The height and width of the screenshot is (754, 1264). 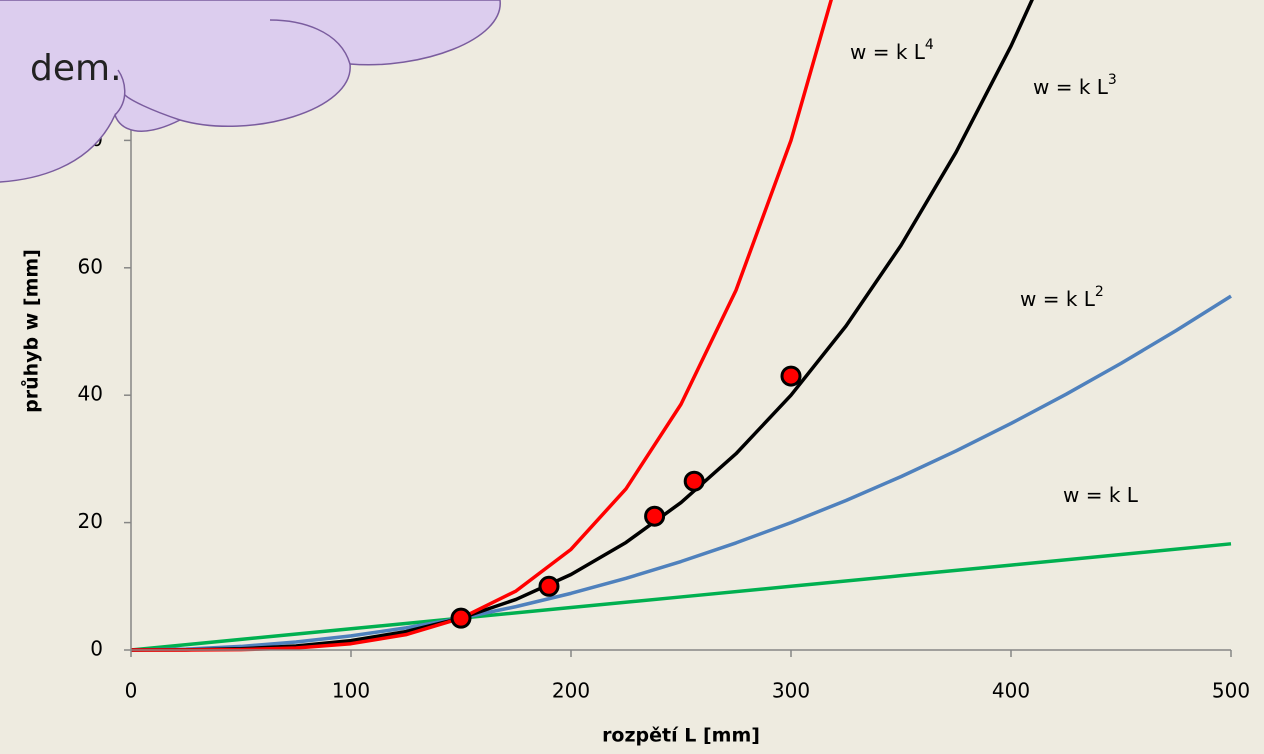 What do you see at coordinates (681, 597) in the screenshot?
I see `curve` at bounding box center [681, 597].